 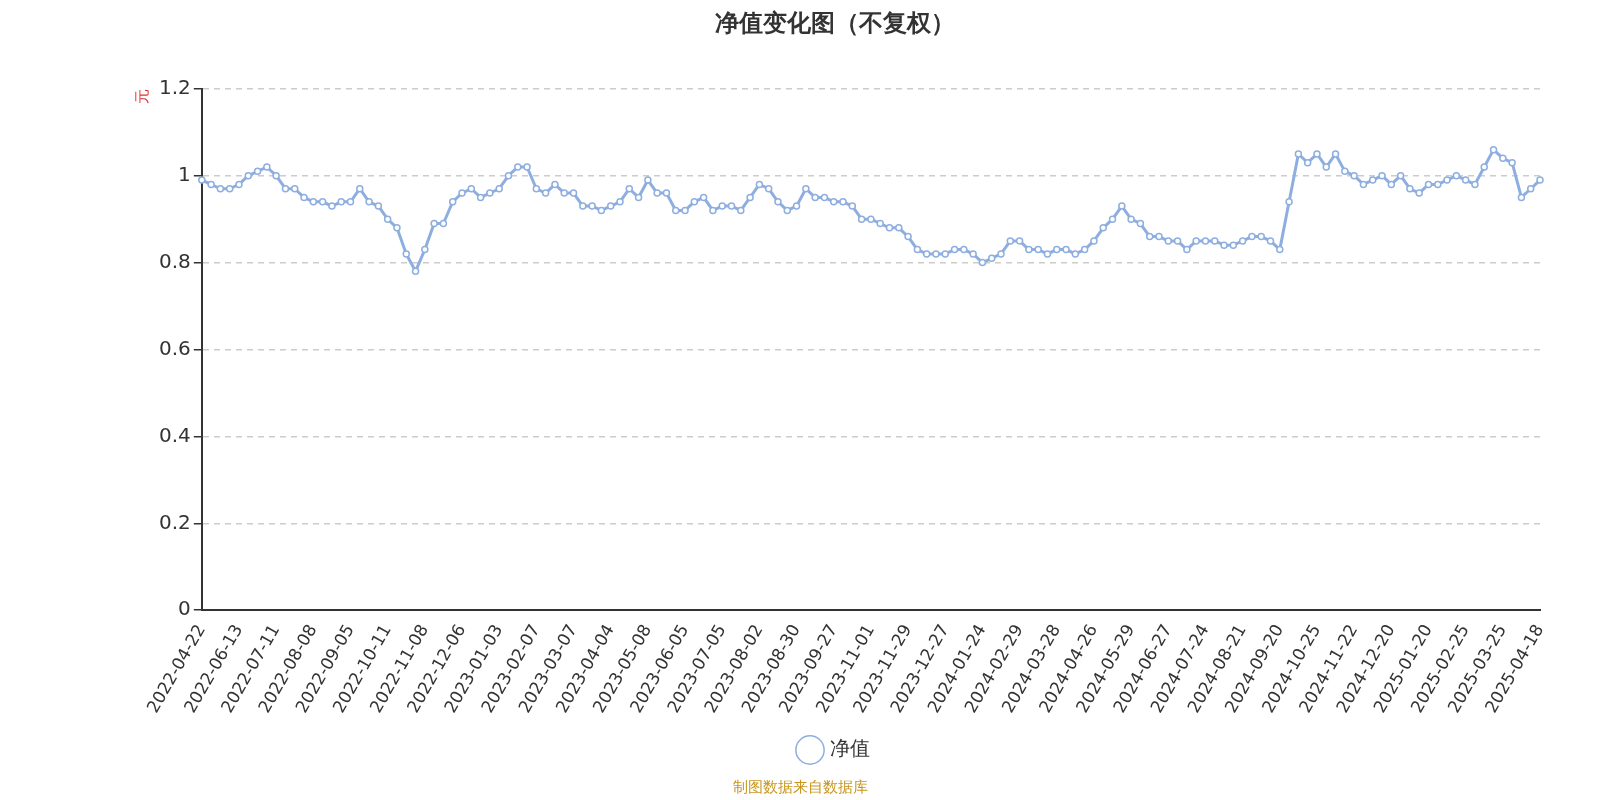 I want to click on legend-label: 净值, so click(x=850, y=748).